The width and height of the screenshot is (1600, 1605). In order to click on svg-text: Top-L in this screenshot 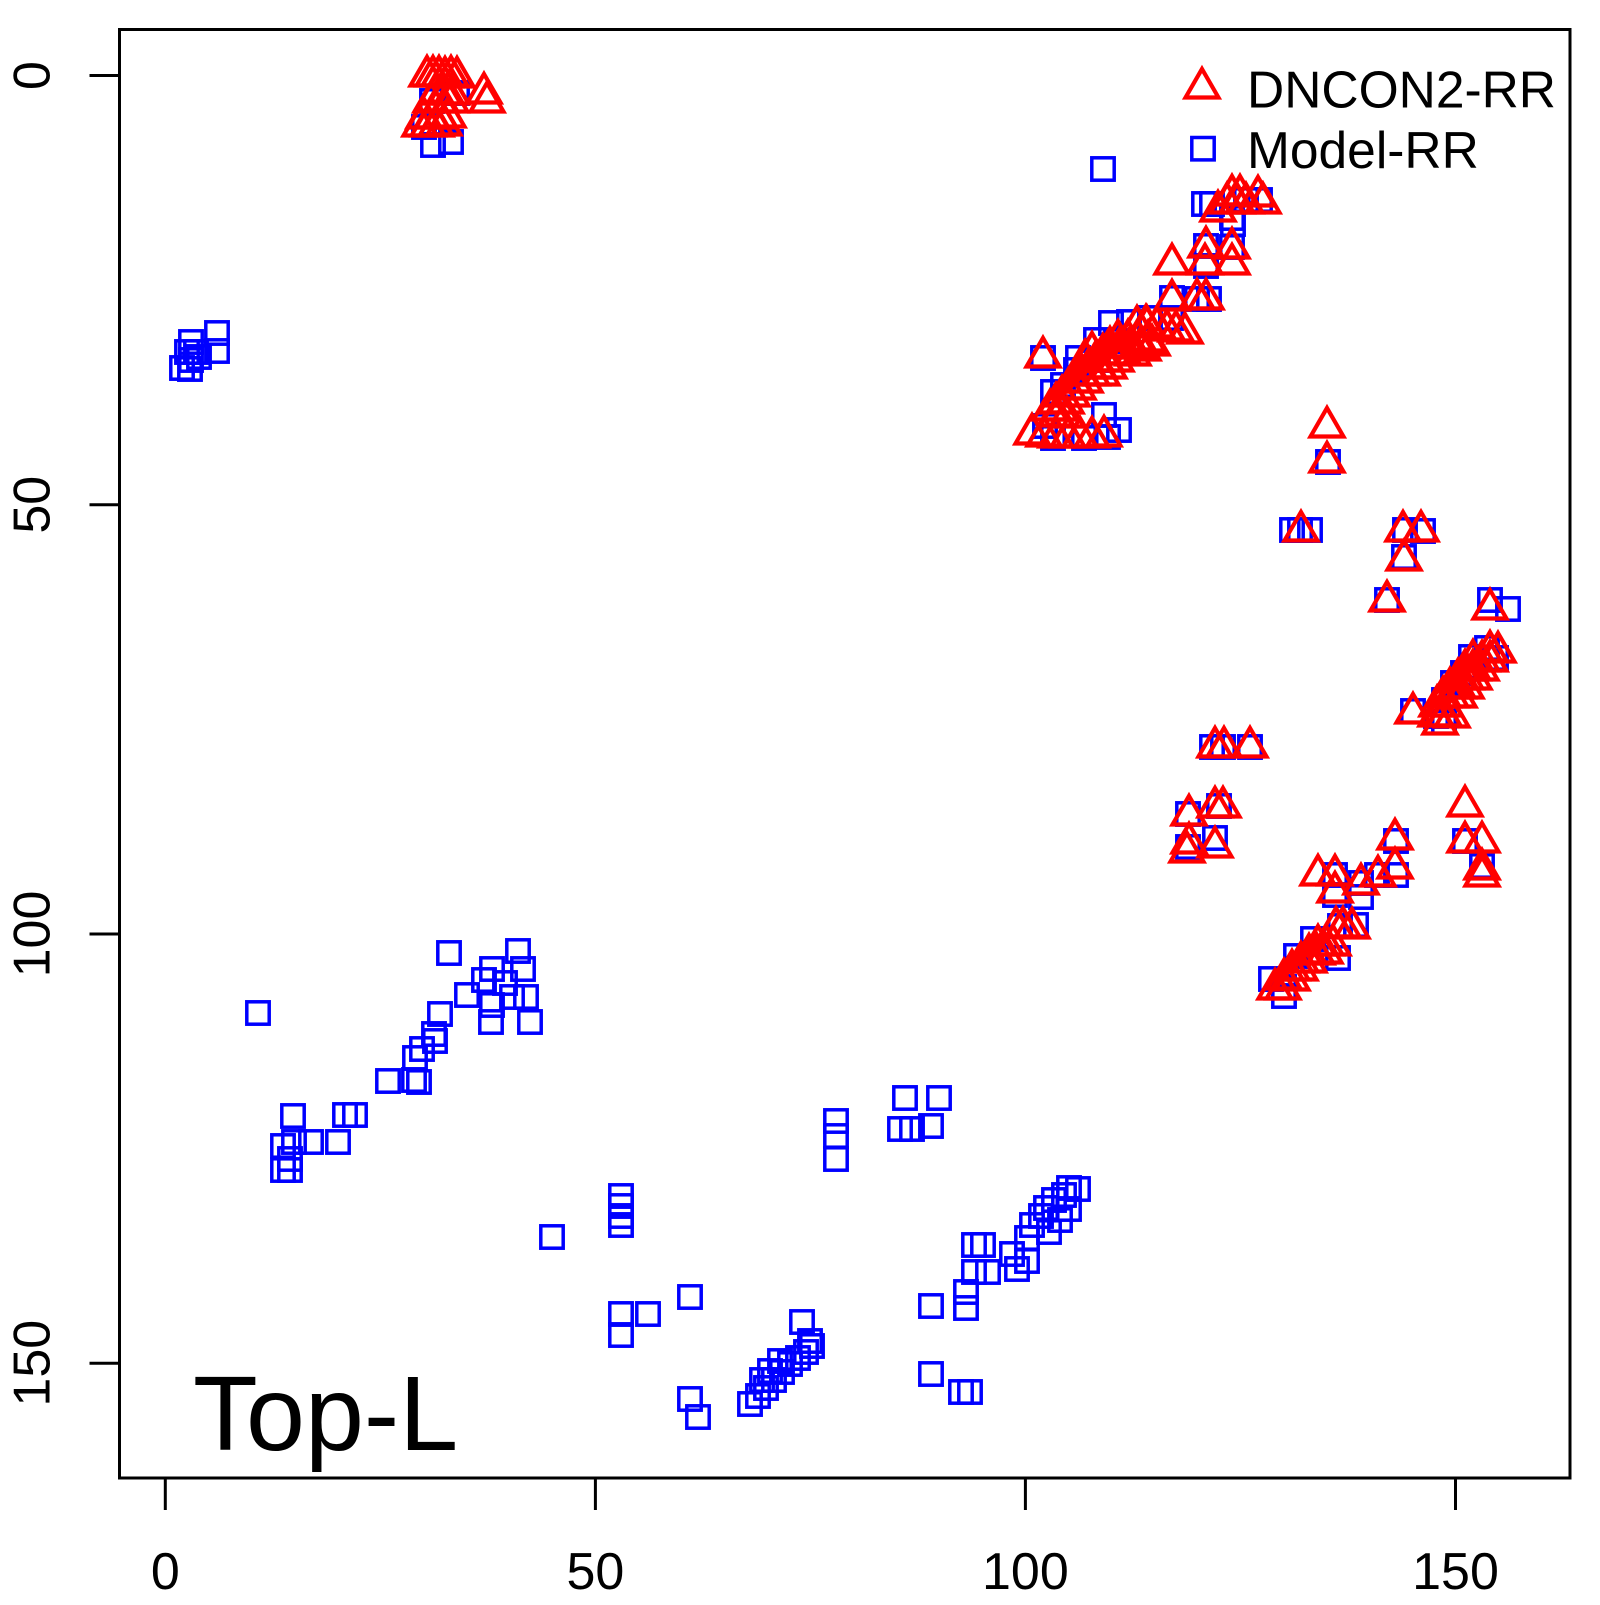, I will do `click(325, 1414)`.